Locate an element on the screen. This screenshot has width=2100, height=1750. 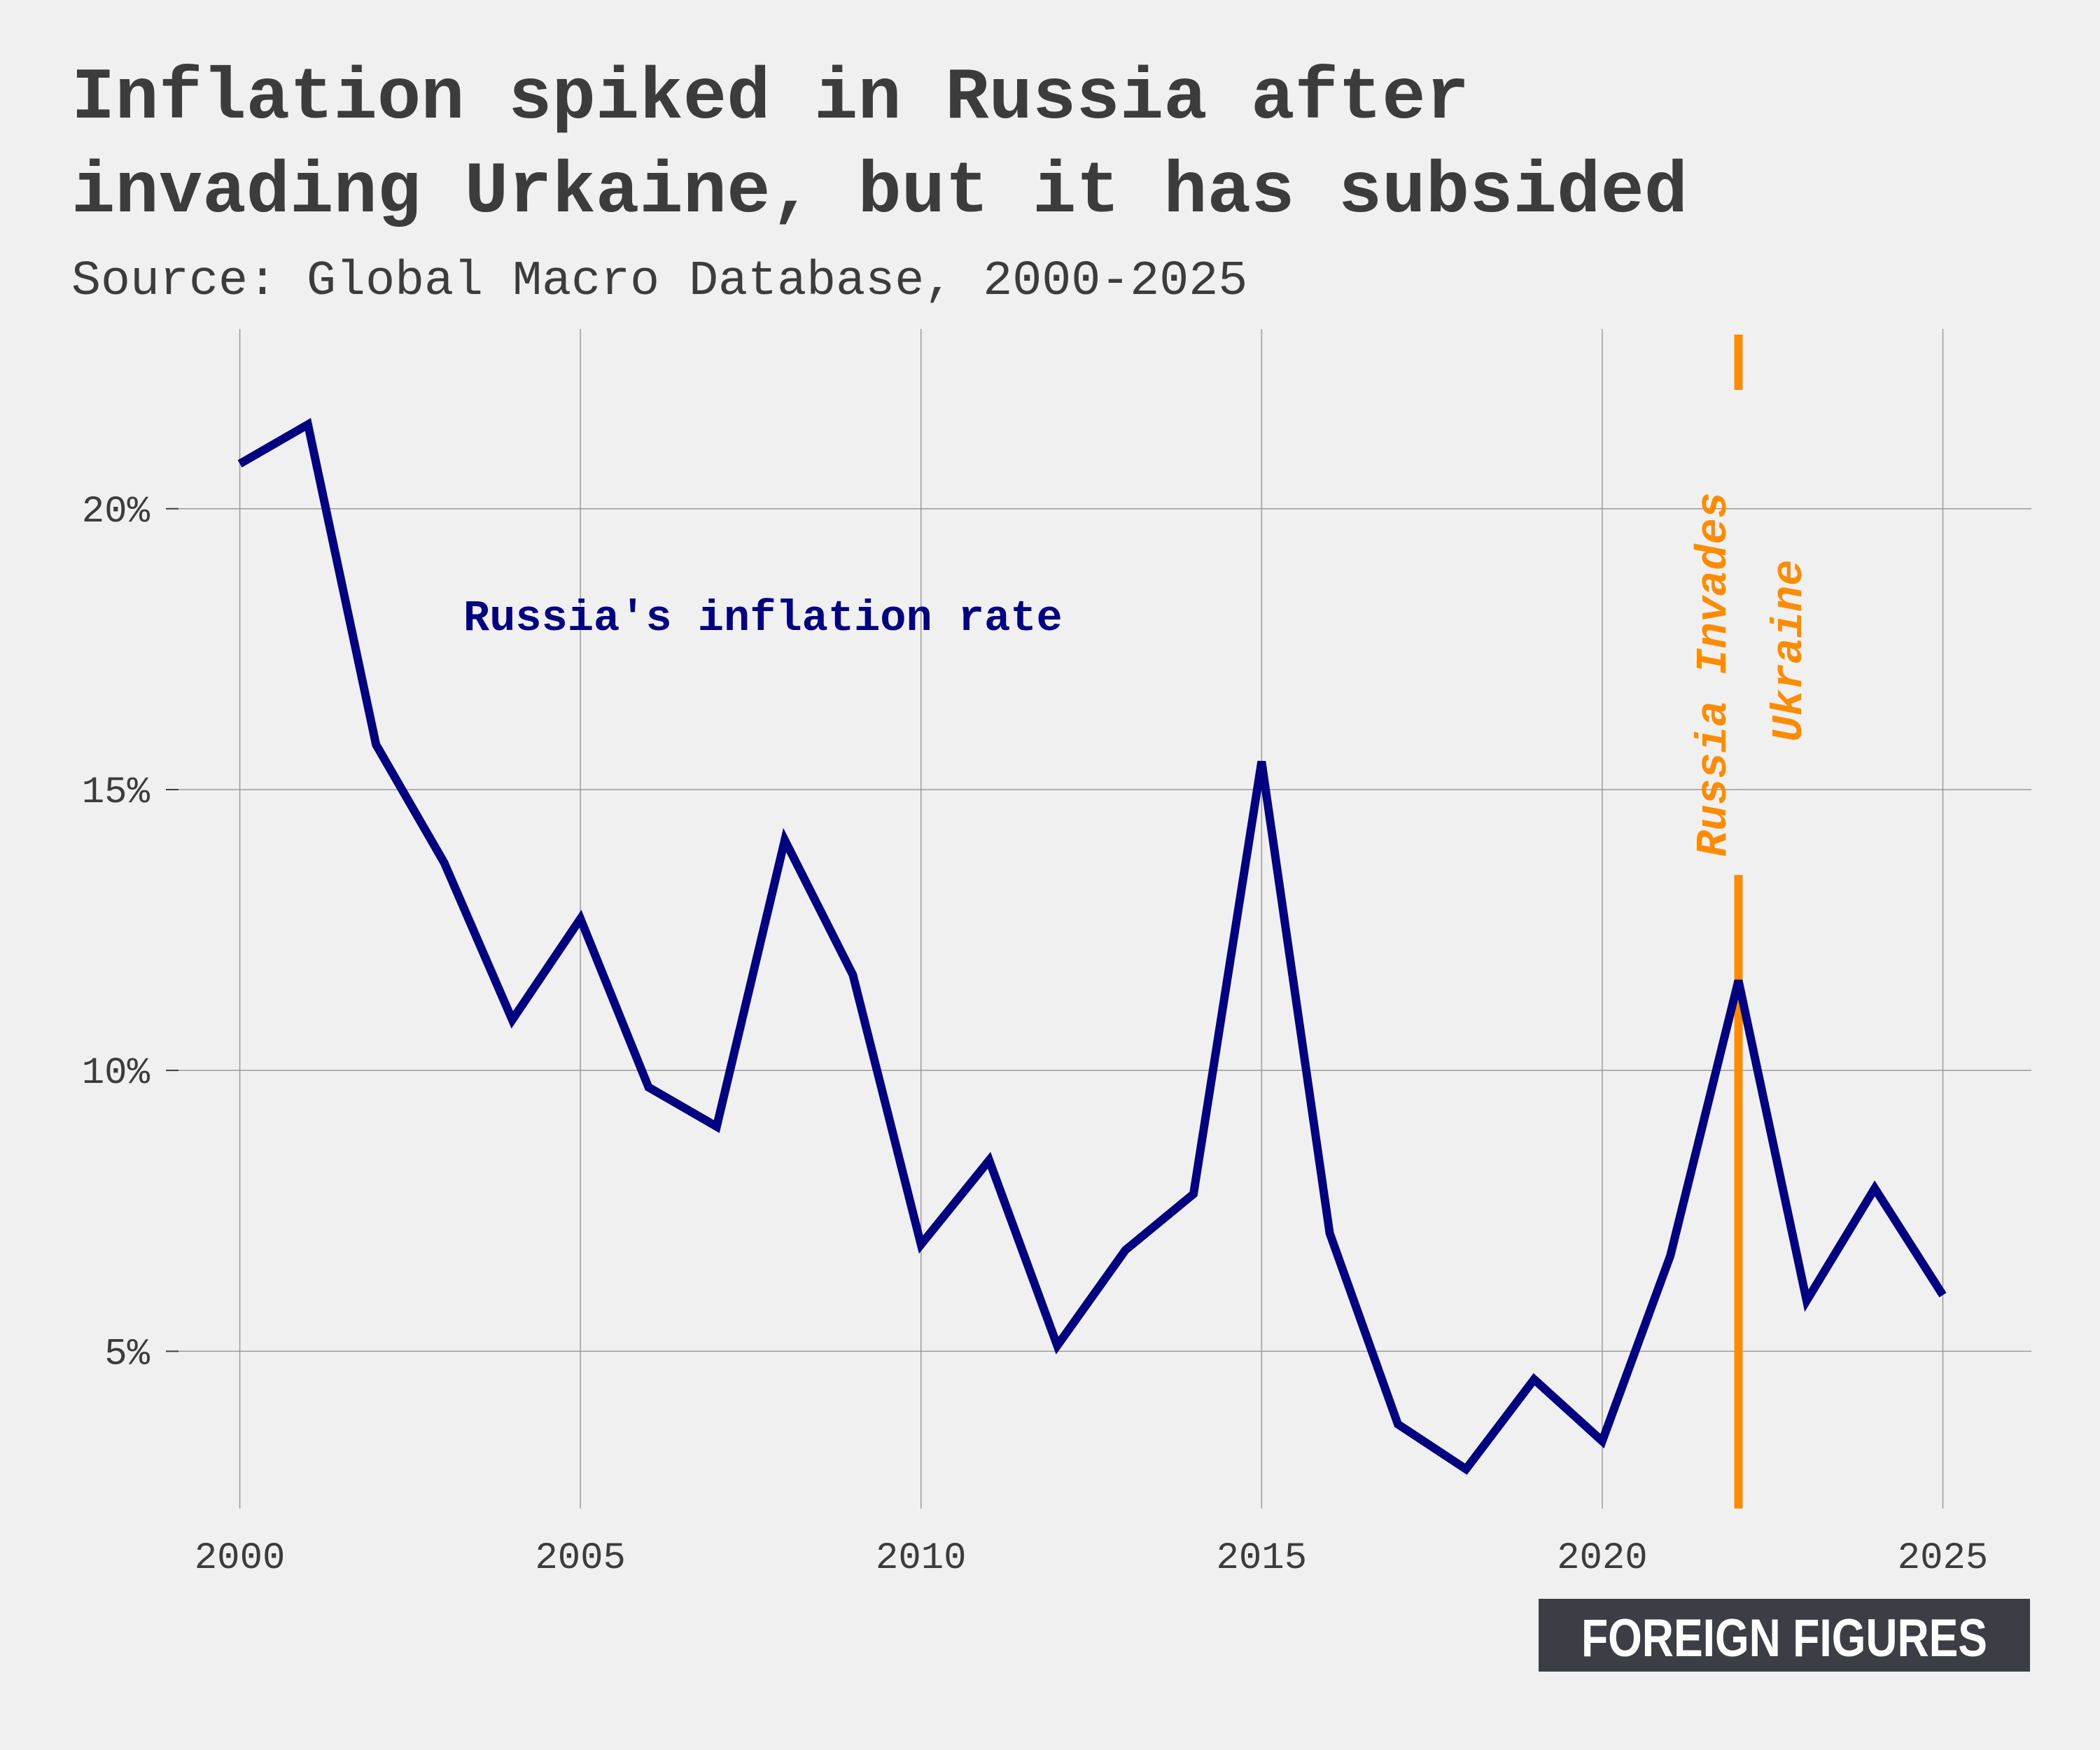
chart-subtitle: Source: Global Macro Database, 2000-2025 is located at coordinates (659, 281).